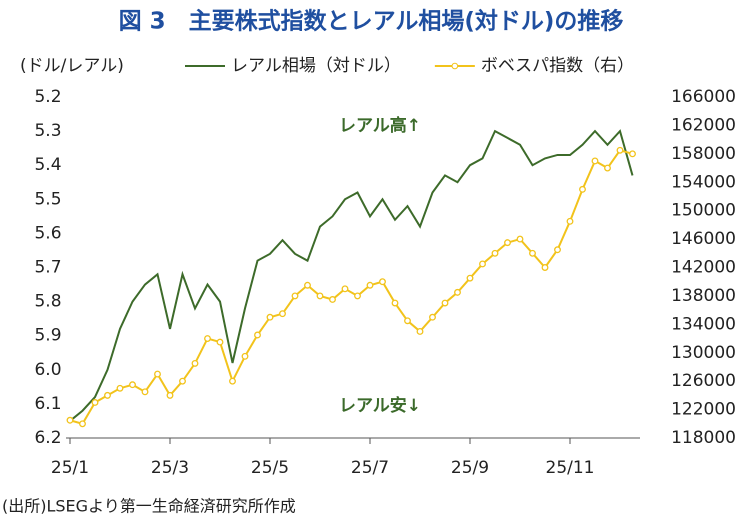 Image resolution: width=742 pixels, height=520 pixels. What do you see at coordinates (703, 182) in the screenshot?
I see `y2-tick-label: 154000` at bounding box center [703, 182].